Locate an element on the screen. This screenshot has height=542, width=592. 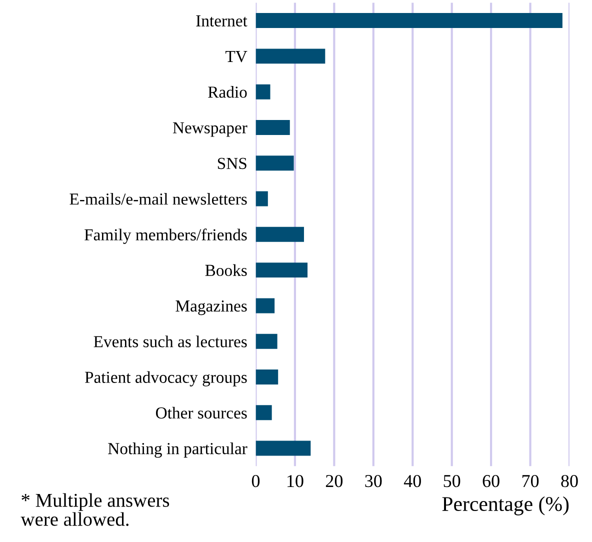
x-tick-label: 80 is located at coordinates (569, 481).